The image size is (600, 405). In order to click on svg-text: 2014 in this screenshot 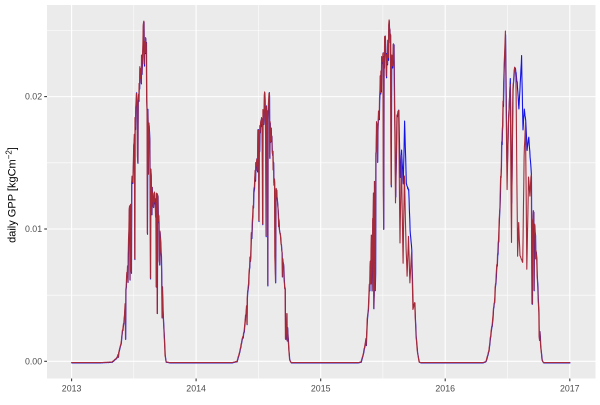, I will do `click(196, 389)`.